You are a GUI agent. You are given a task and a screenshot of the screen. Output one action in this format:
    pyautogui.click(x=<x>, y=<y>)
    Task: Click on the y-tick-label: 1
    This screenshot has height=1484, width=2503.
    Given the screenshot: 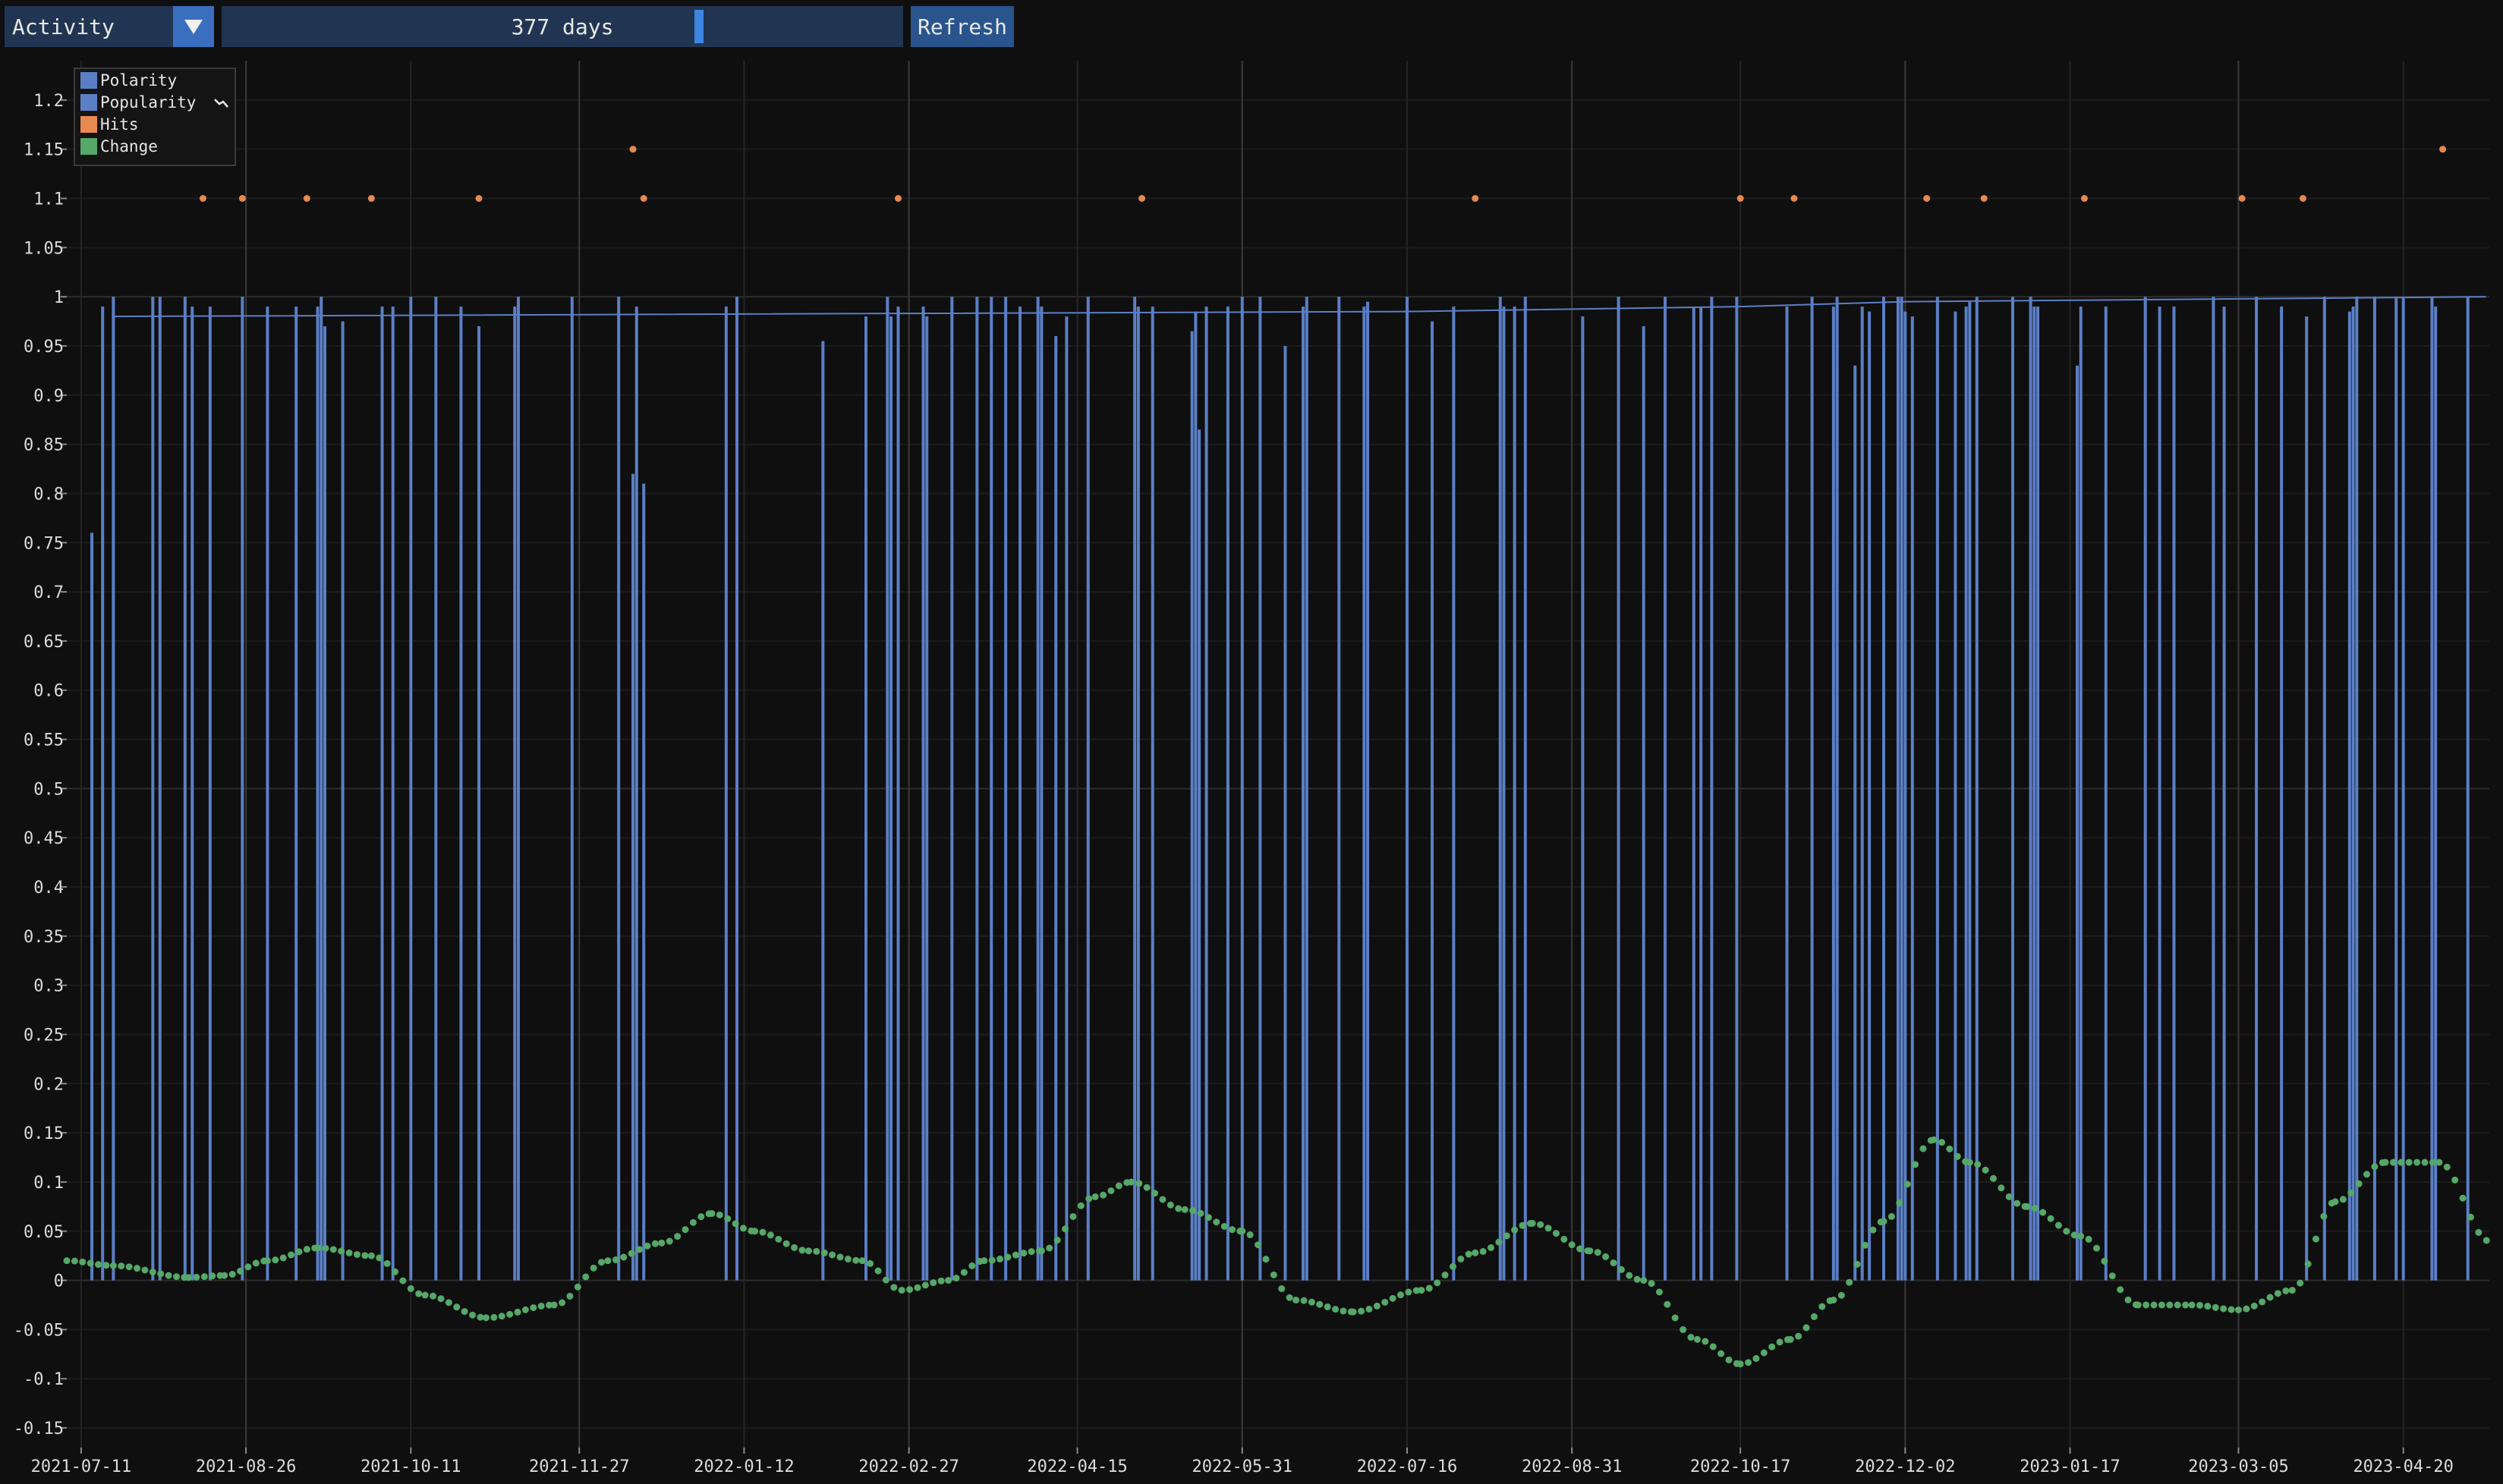 What is the action you would take?
    pyautogui.click(x=59, y=297)
    